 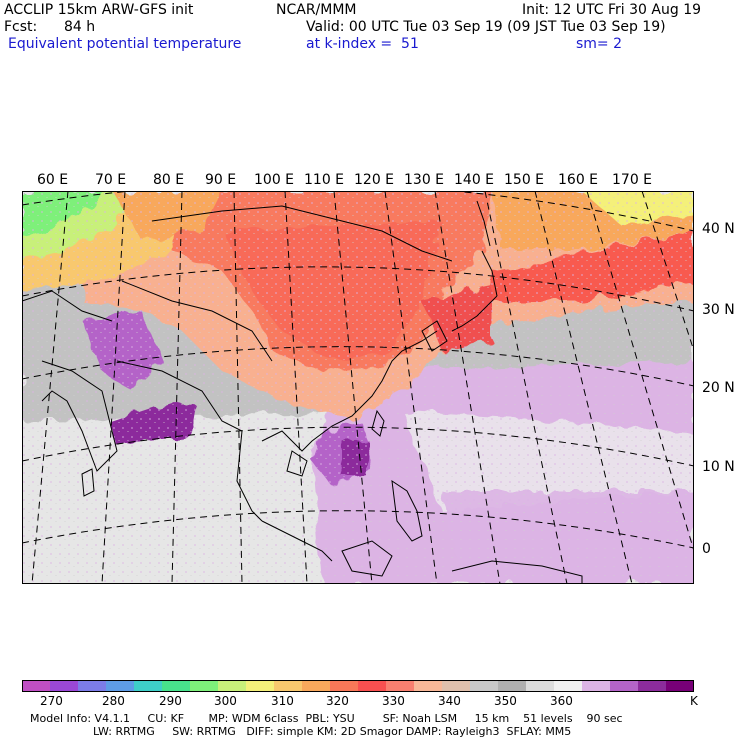 What do you see at coordinates (578, 180) in the screenshot?
I see `lon-label: 160 E` at bounding box center [578, 180].